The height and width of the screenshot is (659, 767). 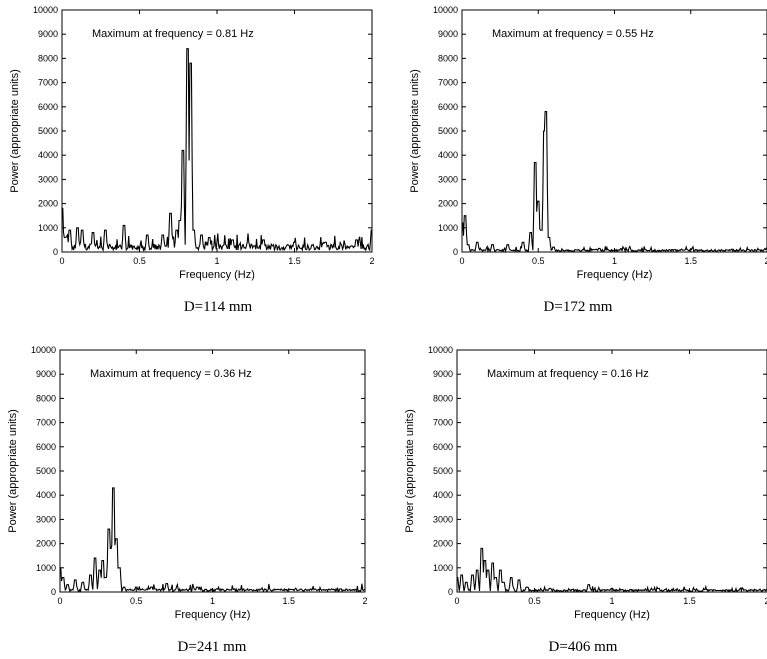 What do you see at coordinates (212, 647) in the screenshot?
I see `panel-caption: D=241 mm` at bounding box center [212, 647].